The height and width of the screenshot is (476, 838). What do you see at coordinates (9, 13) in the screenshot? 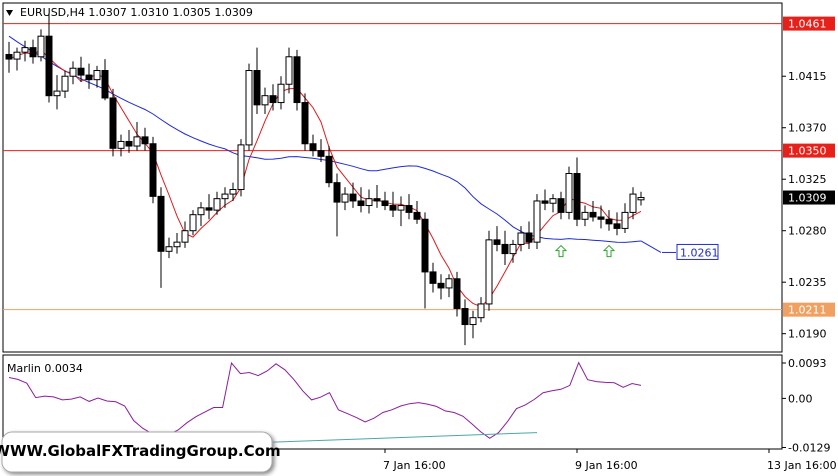
I see `collapse-triangle-icon` at bounding box center [9, 13].